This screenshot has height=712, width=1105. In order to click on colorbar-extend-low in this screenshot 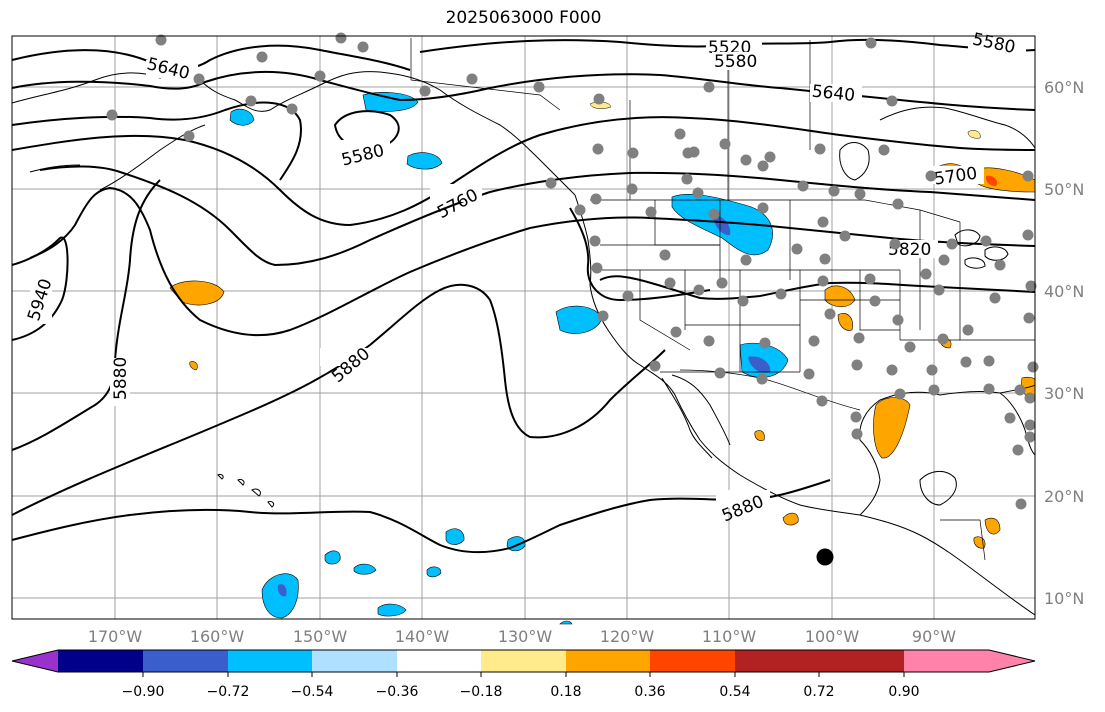, I will do `click(35, 661)`.